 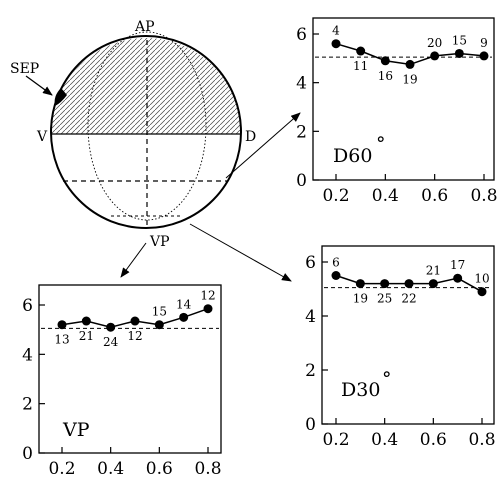 What do you see at coordinates (385, 76) in the screenshot?
I see `data-point-label: 16` at bounding box center [385, 76].